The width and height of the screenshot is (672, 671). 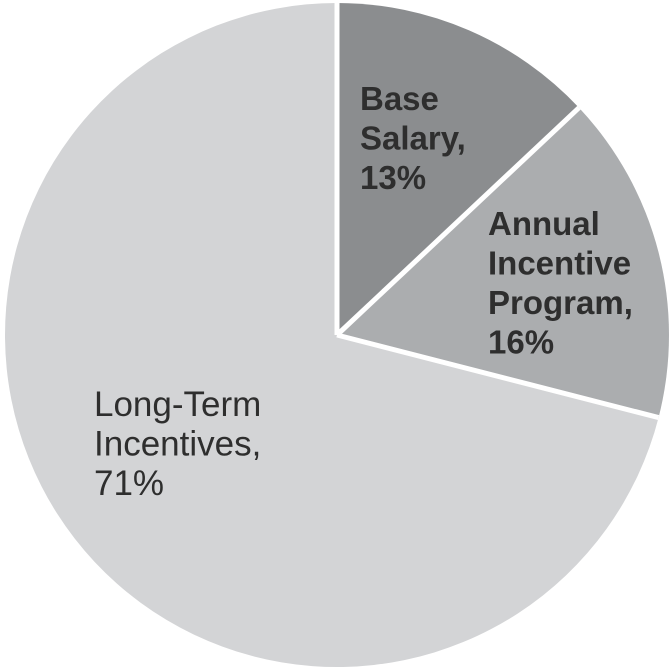 I want to click on pie-label-line: Long-Term, so click(x=177, y=404).